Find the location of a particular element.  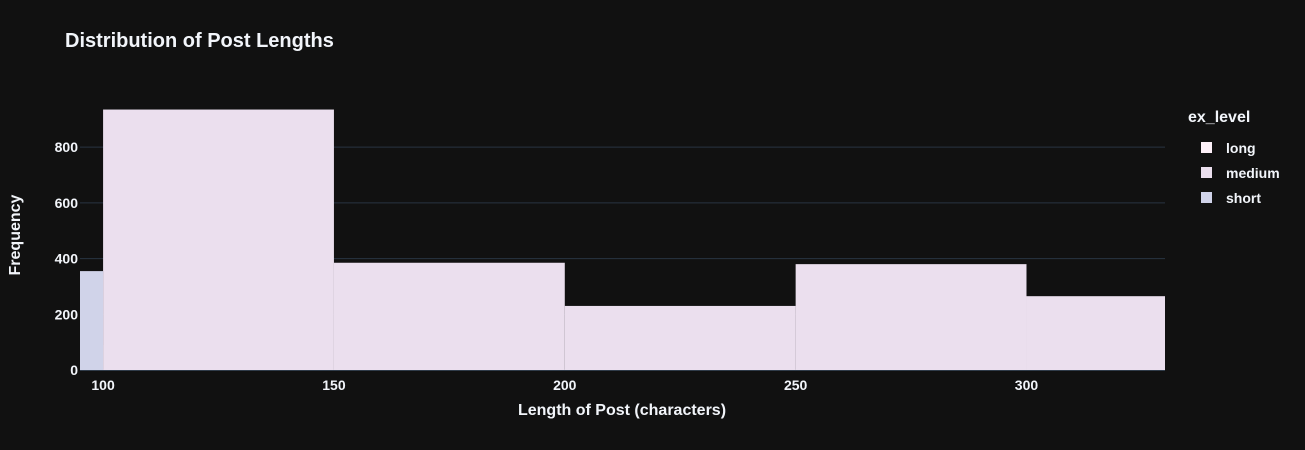

x-tick-label: 250 is located at coordinates (796, 385).